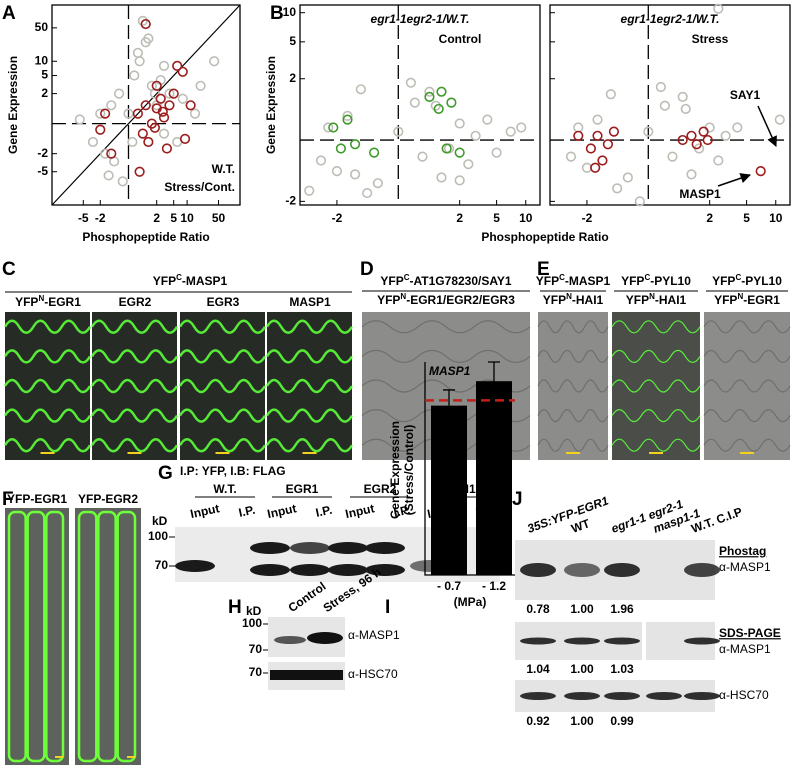 This screenshot has width=794, height=773. What do you see at coordinates (235, 607) in the screenshot?
I see `panel-letter: H` at bounding box center [235, 607].